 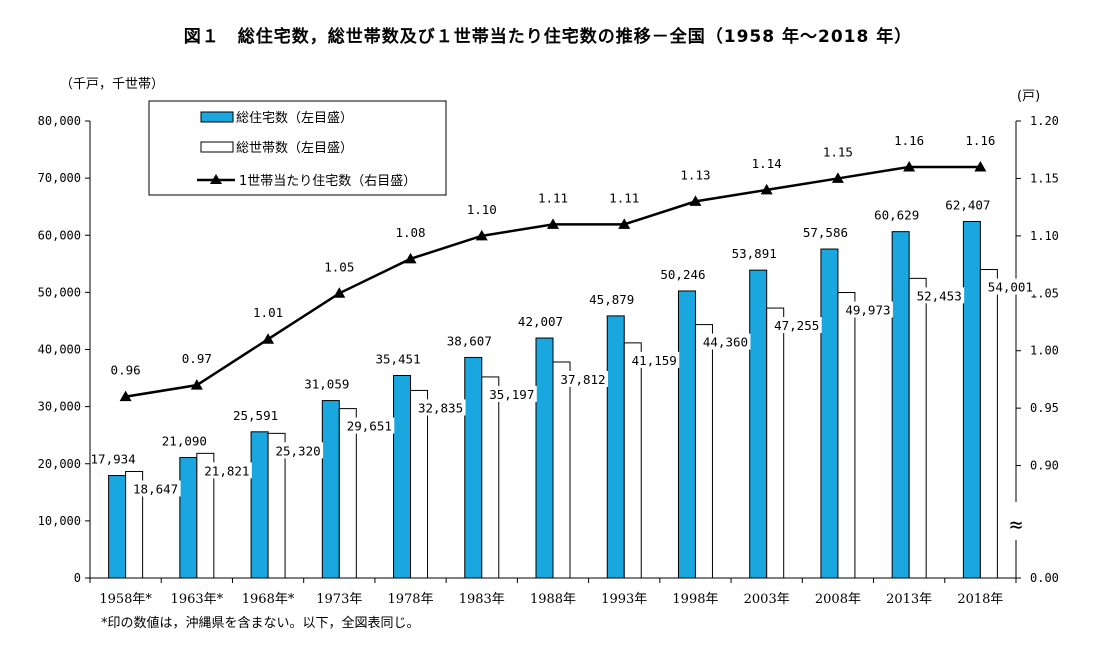 What do you see at coordinates (59, 464) in the screenshot?
I see `left-axis-tick-label: 20,000` at bounding box center [59, 464].